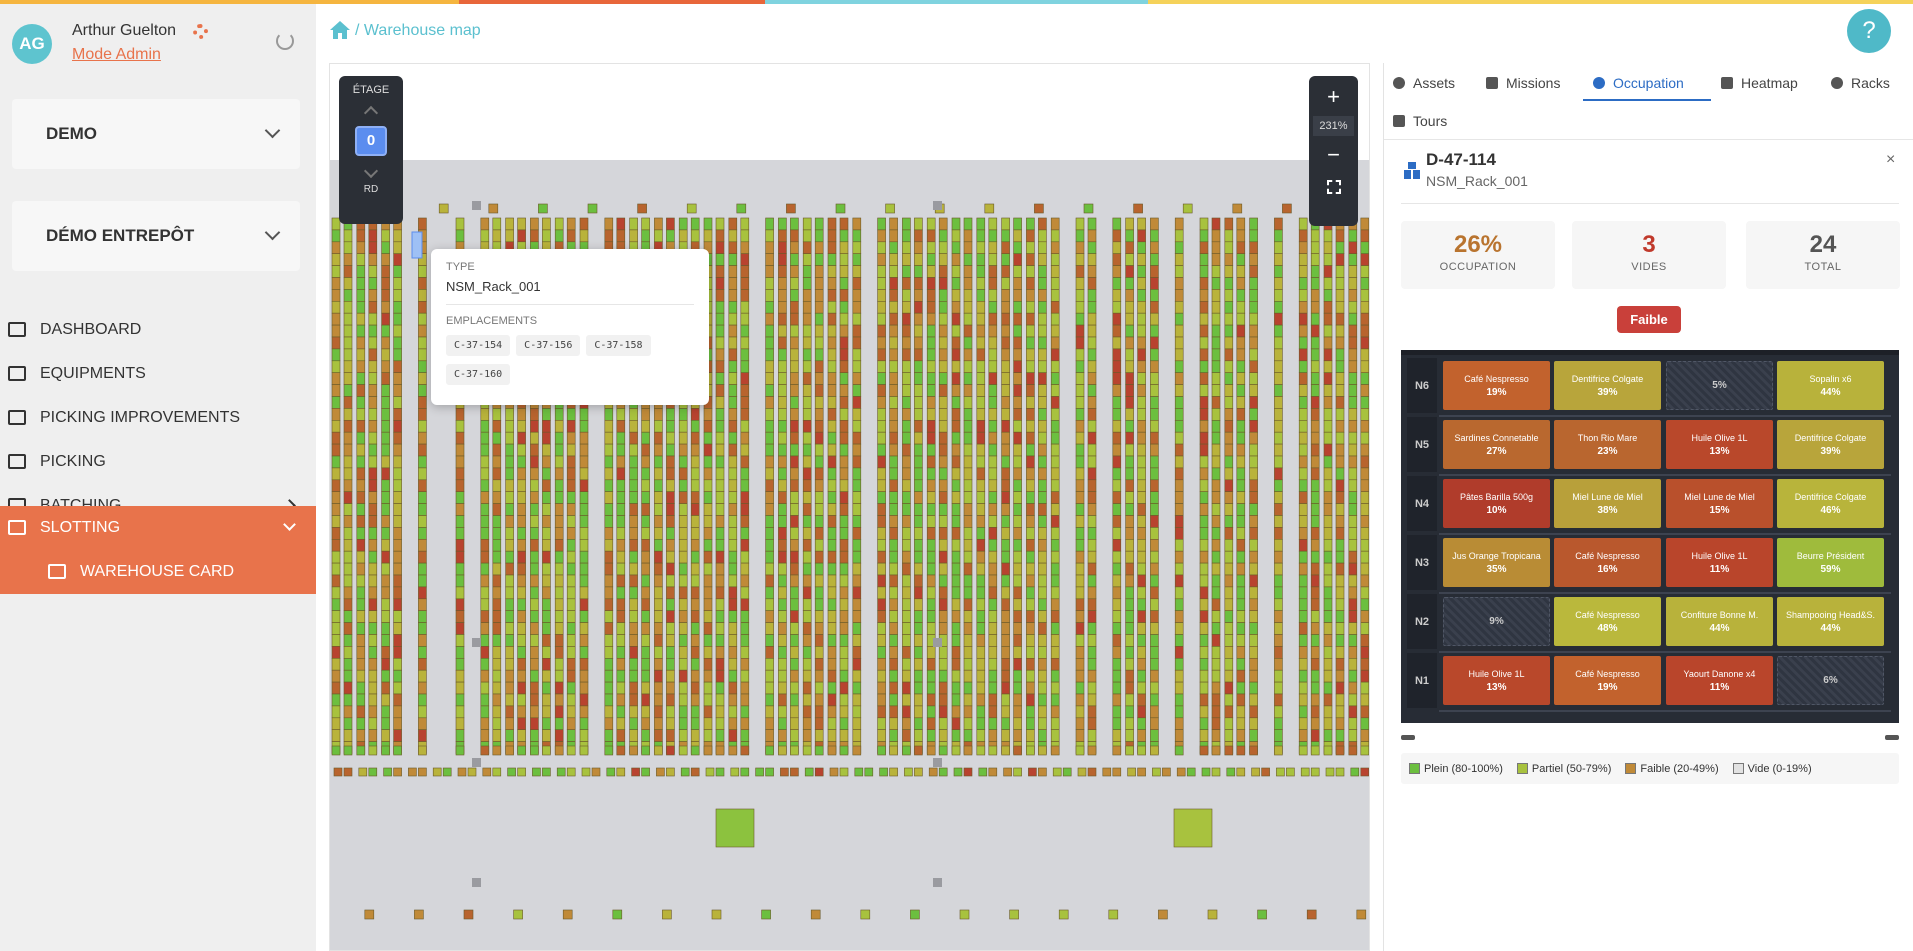 The width and height of the screenshot is (1913, 951). I want to click on floor-down, so click(371, 171).